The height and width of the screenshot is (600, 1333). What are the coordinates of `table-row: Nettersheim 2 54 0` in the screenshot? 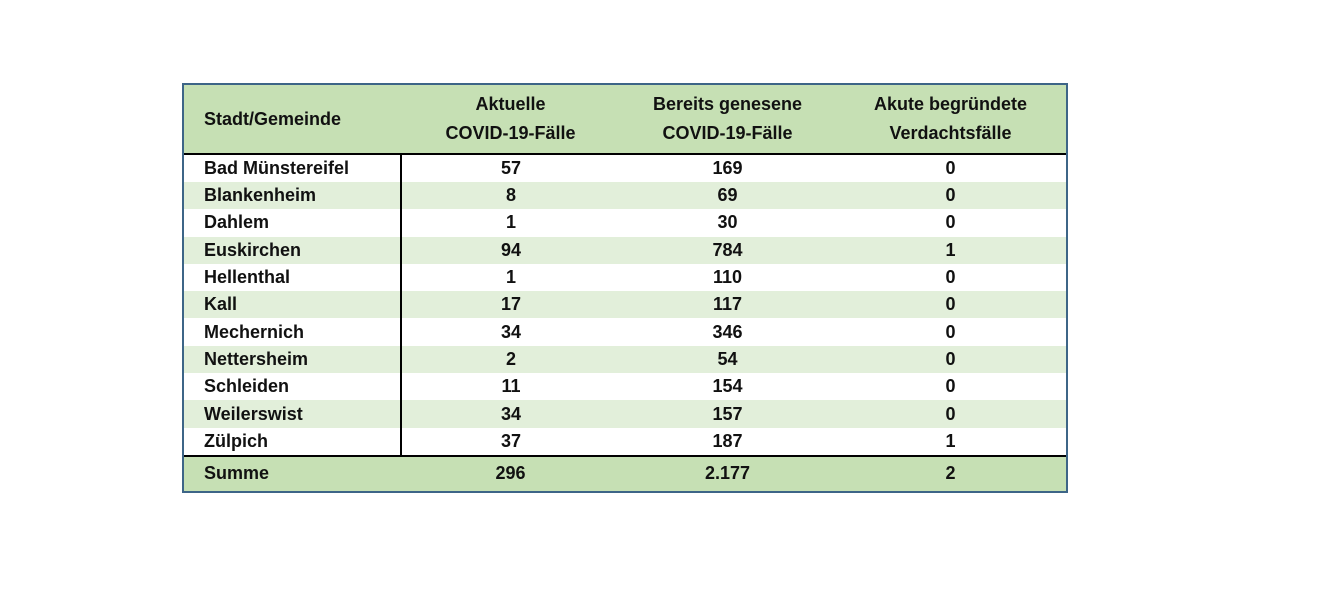 It's located at (625, 359).